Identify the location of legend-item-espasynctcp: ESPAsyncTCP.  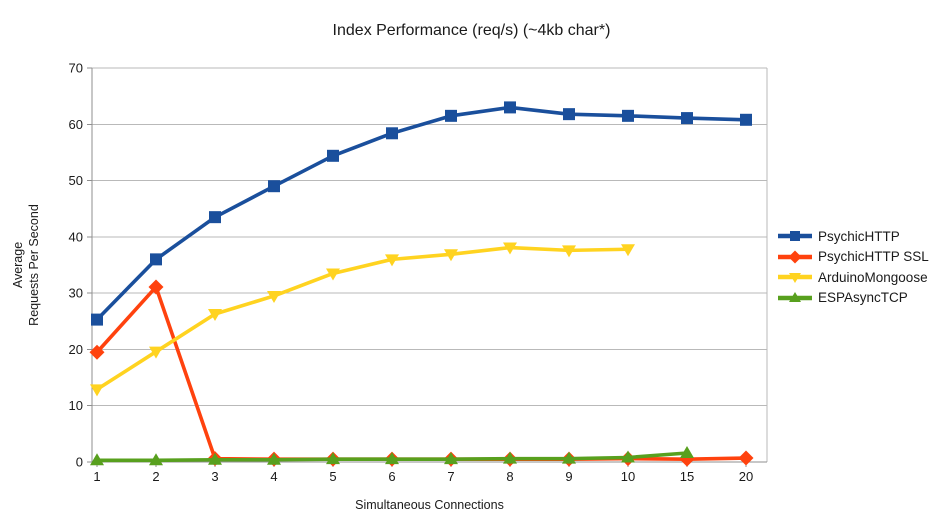
(853, 298).